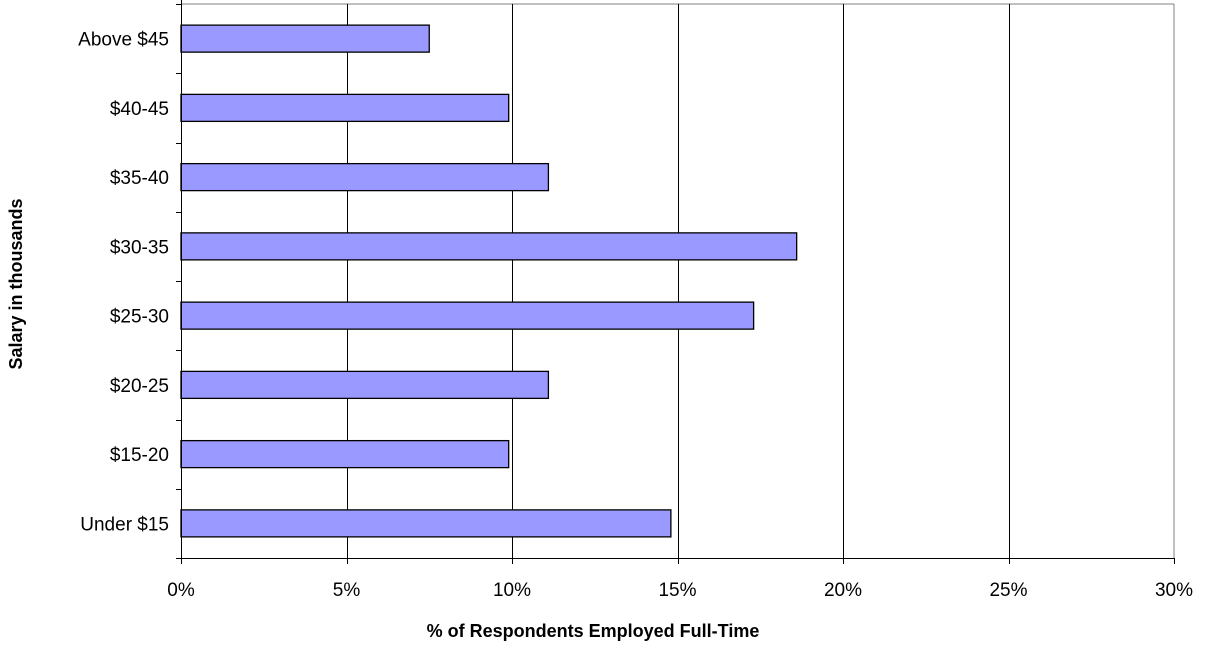  What do you see at coordinates (1008, 590) in the screenshot?
I see `x-tick-label: 25%` at bounding box center [1008, 590].